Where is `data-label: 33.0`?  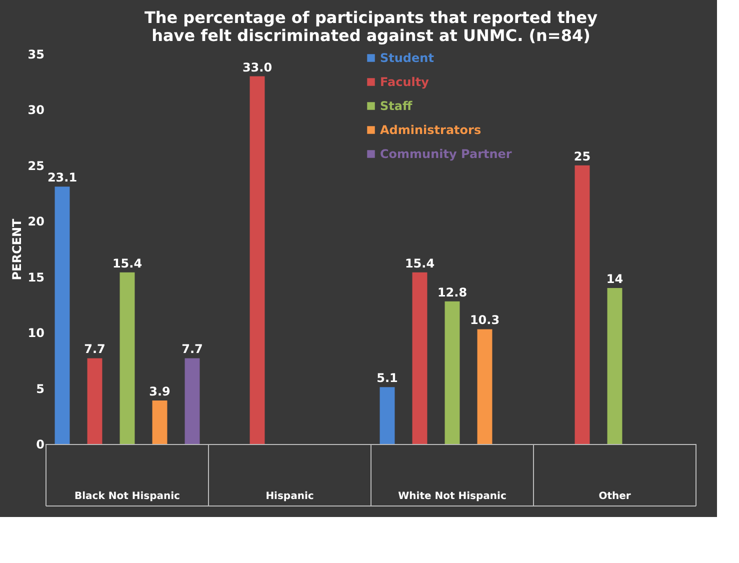 data-label: 33.0 is located at coordinates (257, 67).